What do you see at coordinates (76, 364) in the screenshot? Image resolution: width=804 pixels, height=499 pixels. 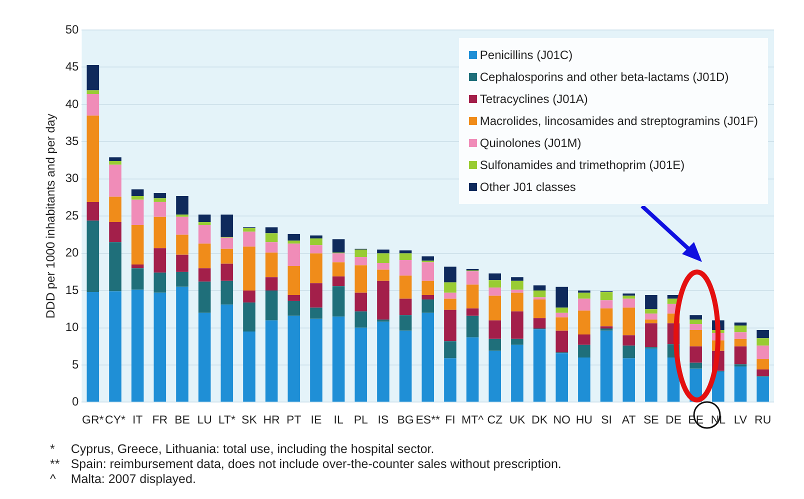 I see `y-tick-label: 5` at bounding box center [76, 364].